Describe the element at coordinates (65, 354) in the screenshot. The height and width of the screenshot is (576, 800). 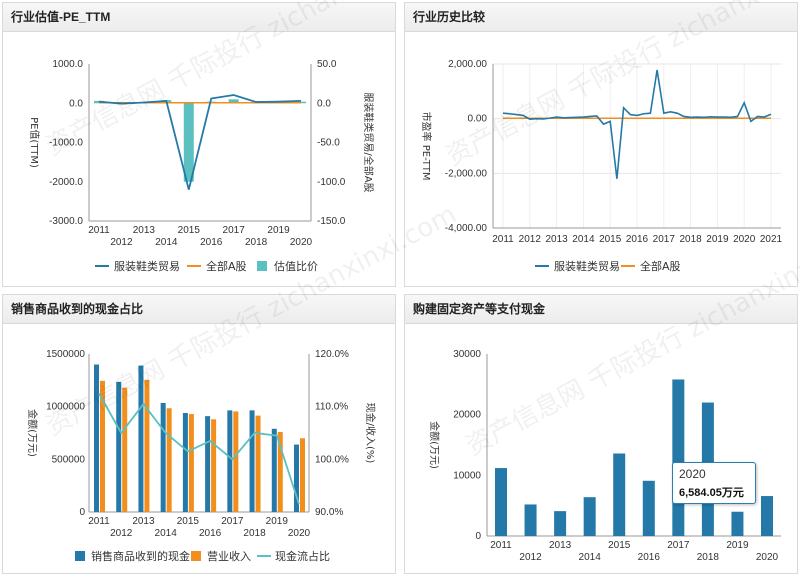
I see `y-tick-label: 1500000` at that location.